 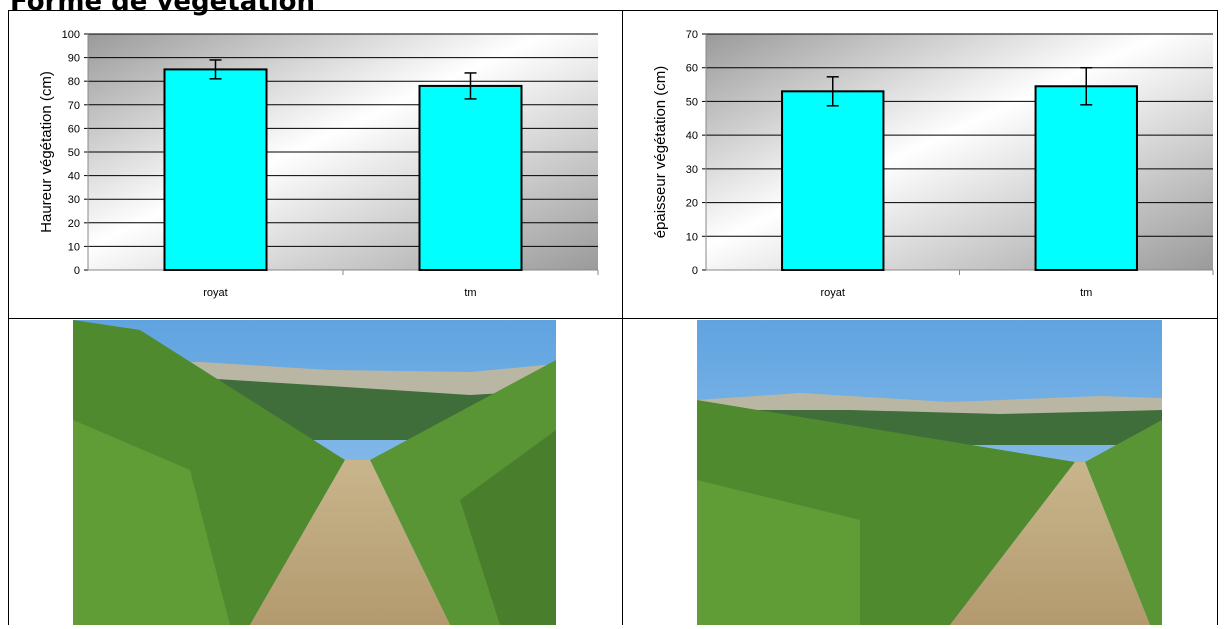 I want to click on y-tick-label: 90, so click(x=74, y=59).